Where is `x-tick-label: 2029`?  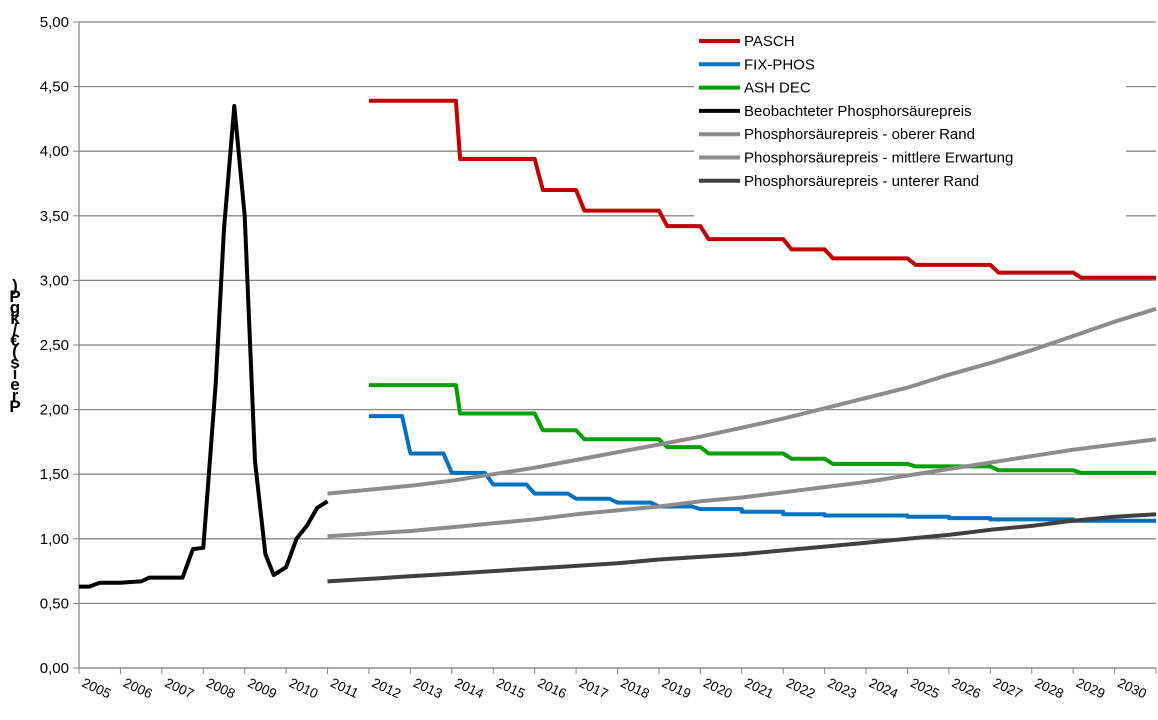
x-tick-label: 2029 is located at coordinates (1091, 688).